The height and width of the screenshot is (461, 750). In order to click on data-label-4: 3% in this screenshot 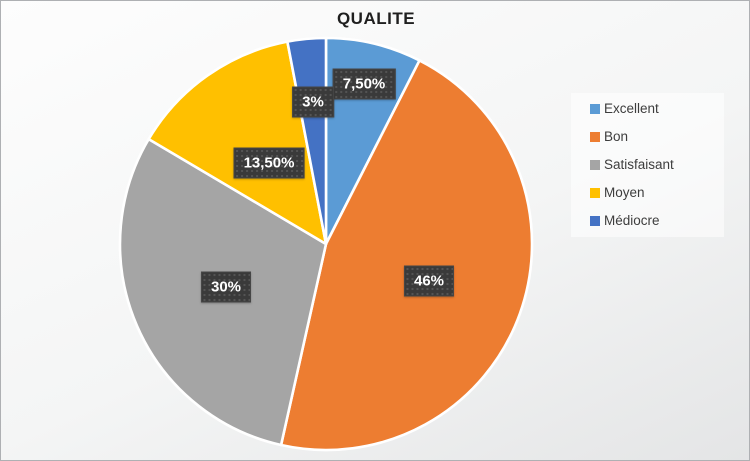, I will do `click(313, 102)`.